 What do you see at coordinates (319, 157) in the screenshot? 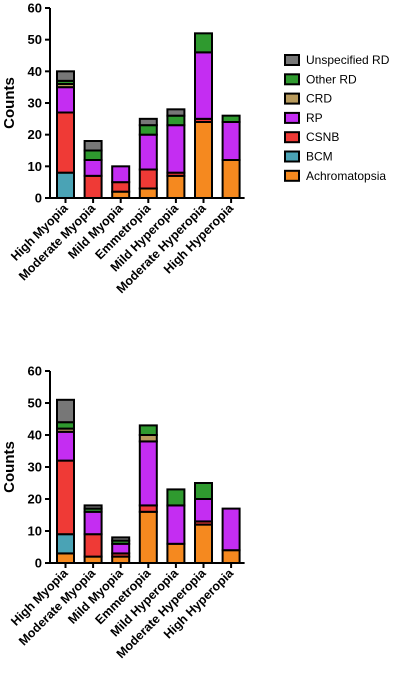
I see `legend-label: BCM` at bounding box center [319, 157].